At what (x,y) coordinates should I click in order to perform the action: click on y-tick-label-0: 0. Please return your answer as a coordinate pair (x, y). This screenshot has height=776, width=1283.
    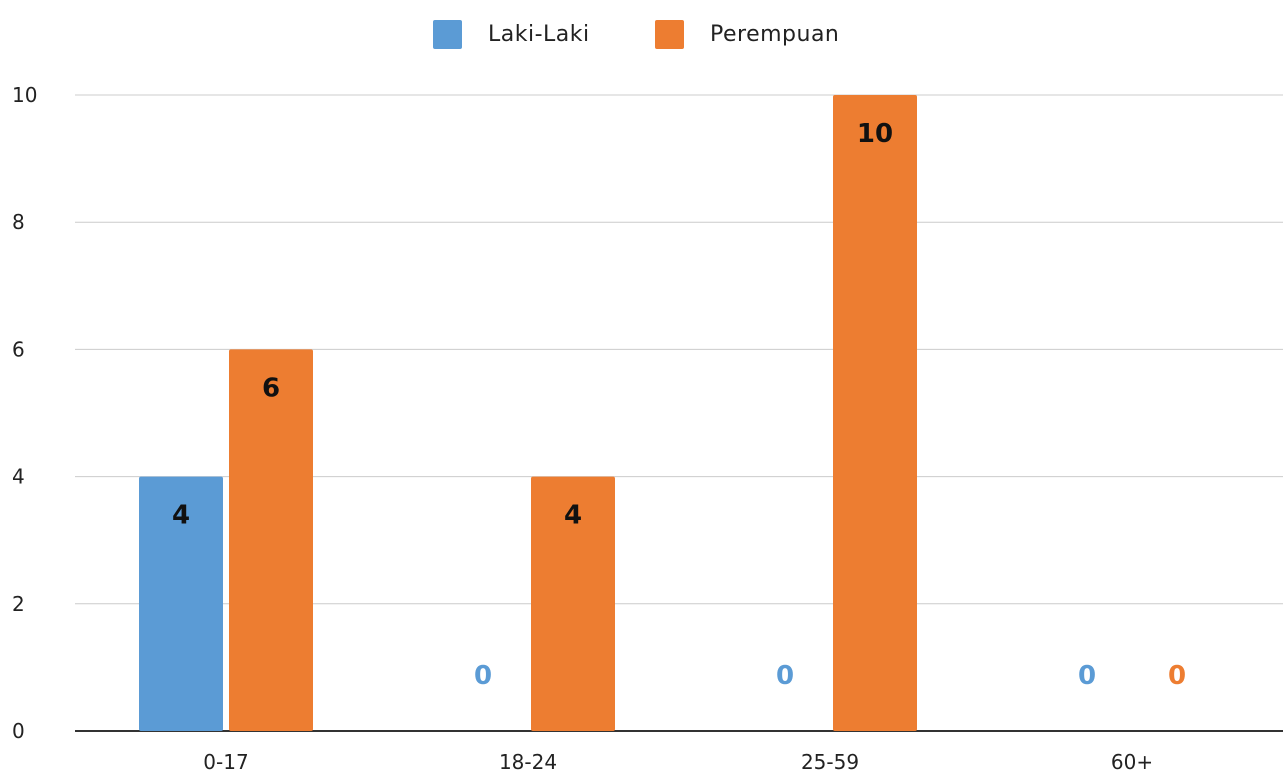
    Looking at the image, I should click on (18, 731).